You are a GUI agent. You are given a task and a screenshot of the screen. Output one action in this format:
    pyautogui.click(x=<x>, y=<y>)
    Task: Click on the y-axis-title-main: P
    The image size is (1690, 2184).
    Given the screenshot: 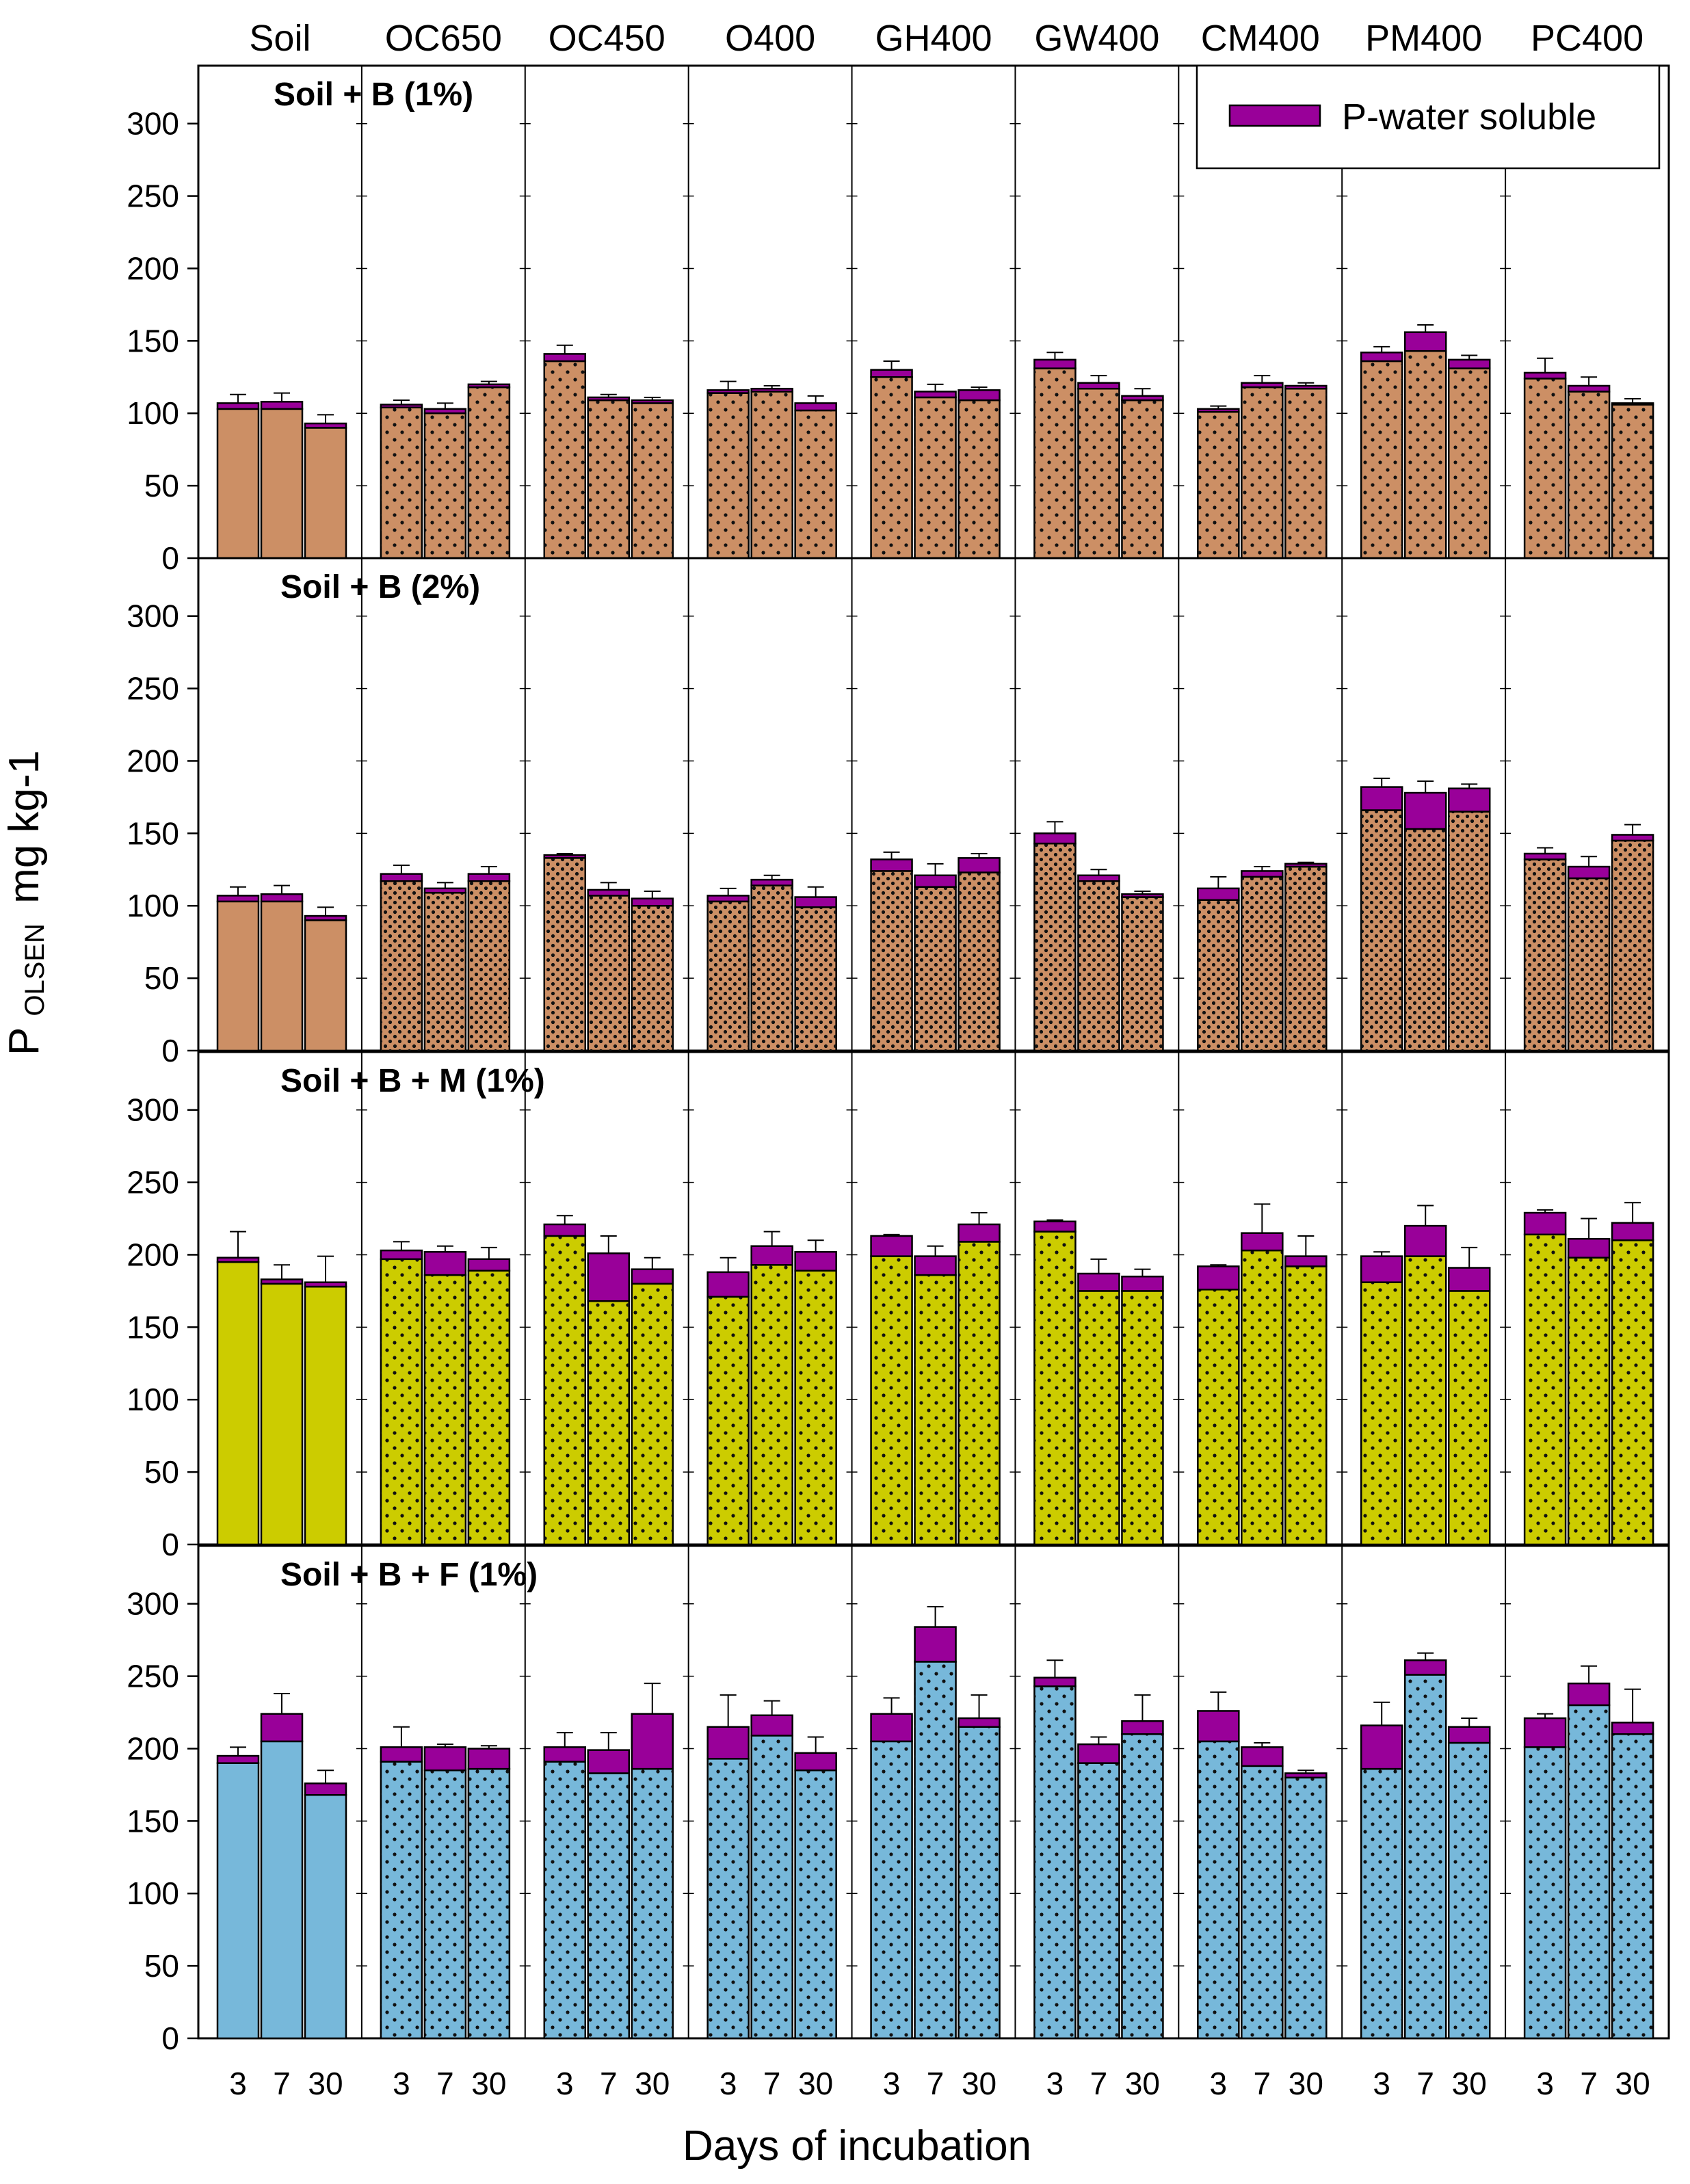 What is the action you would take?
    pyautogui.click(x=24, y=1041)
    